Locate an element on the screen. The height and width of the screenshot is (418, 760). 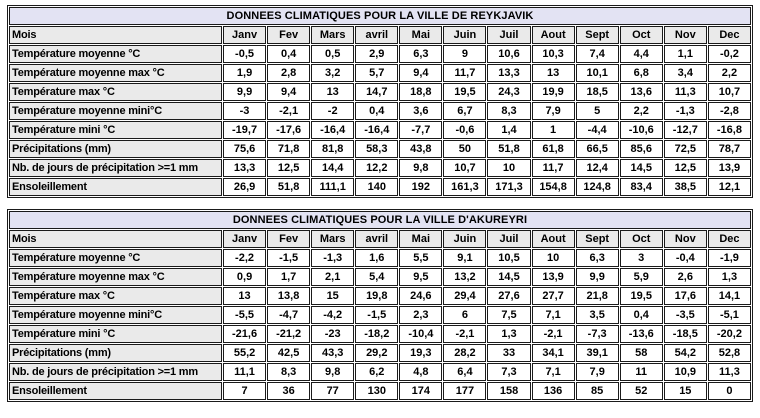
month-header-oct: Oct is located at coordinates (641, 35).